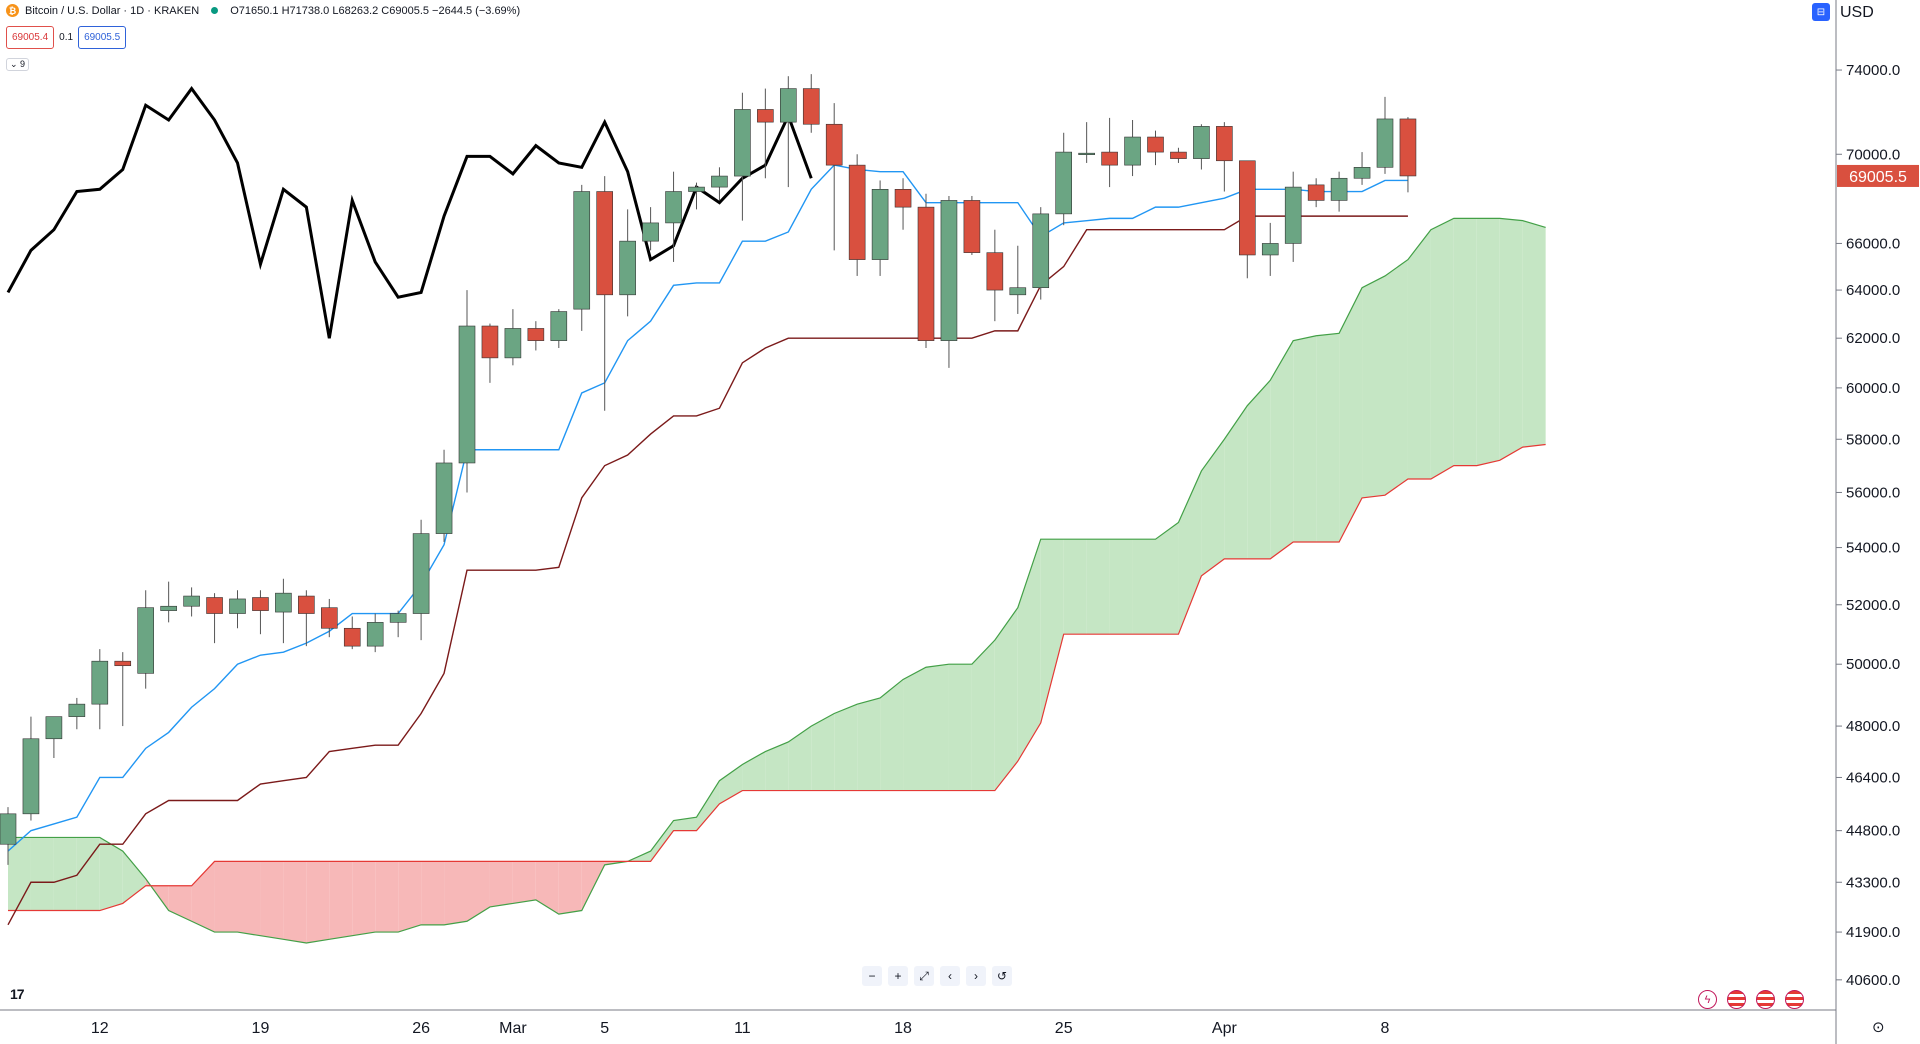 This screenshot has width=1920, height=1044. I want to click on price-tick-label: 60000.0, so click(1873, 388).